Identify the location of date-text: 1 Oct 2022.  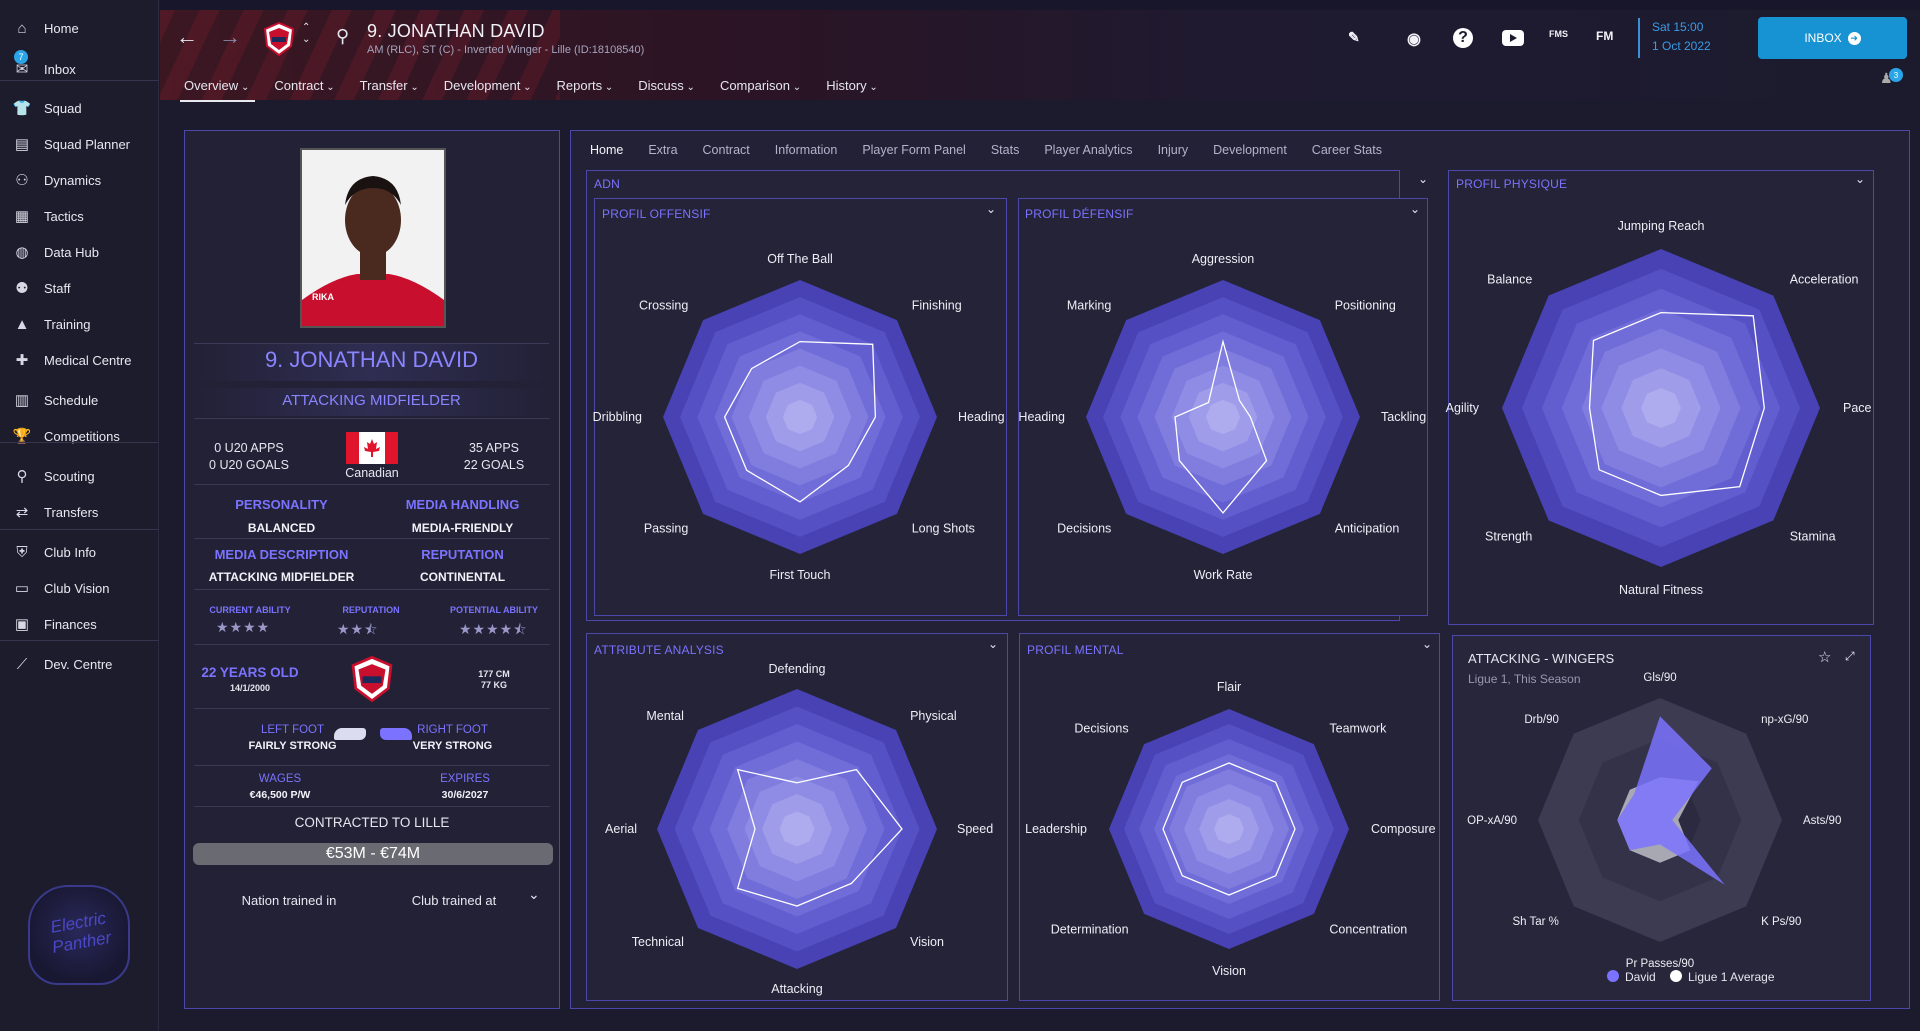
(1681, 46).